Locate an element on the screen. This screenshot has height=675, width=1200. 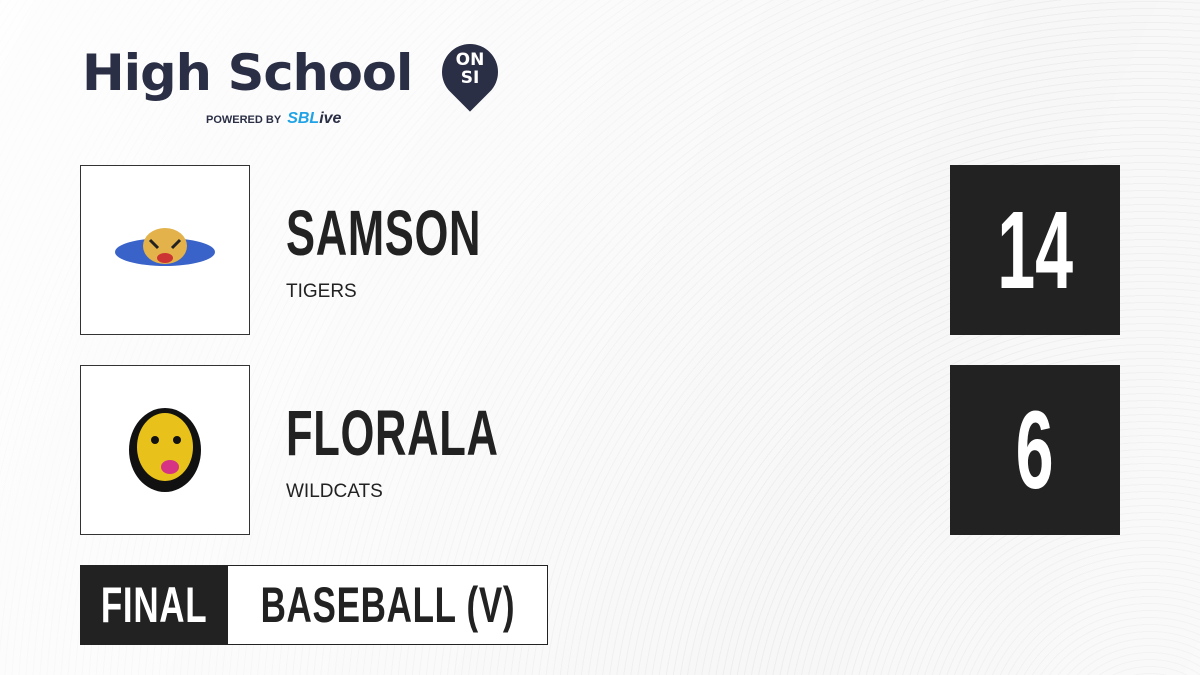
badge-top: ON is located at coordinates (470, 60).